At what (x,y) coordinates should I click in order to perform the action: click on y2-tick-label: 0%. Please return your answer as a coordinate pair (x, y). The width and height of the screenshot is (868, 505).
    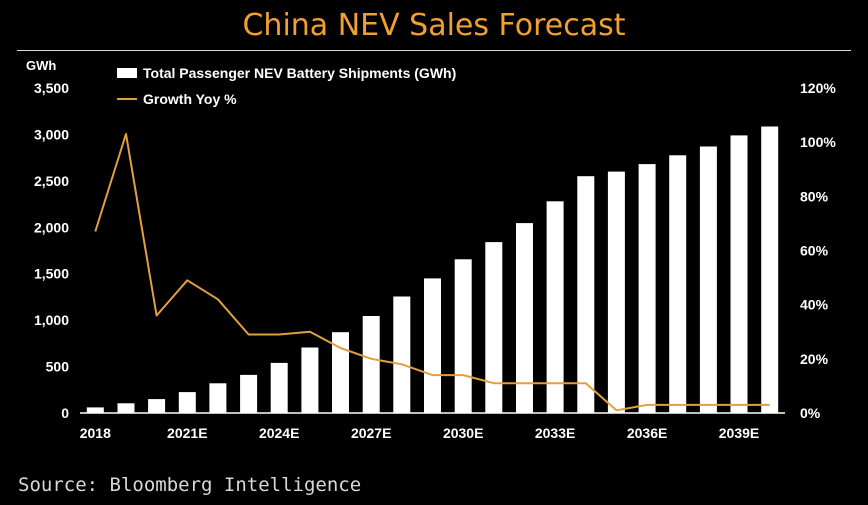
    Looking at the image, I should click on (810, 413).